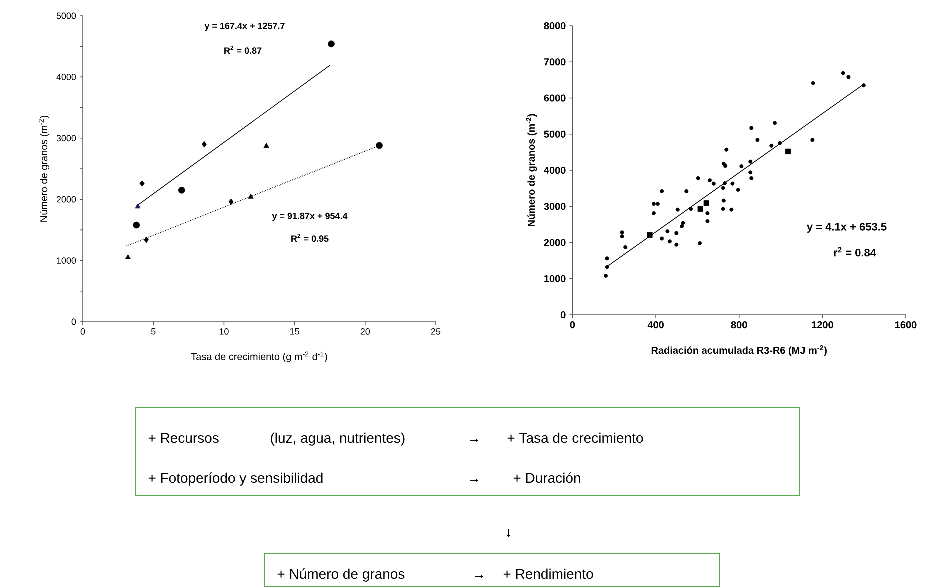 Image resolution: width=928 pixels, height=588 pixels. I want to click on annotation: R$^{2}$ = 0.95, so click(310, 238).